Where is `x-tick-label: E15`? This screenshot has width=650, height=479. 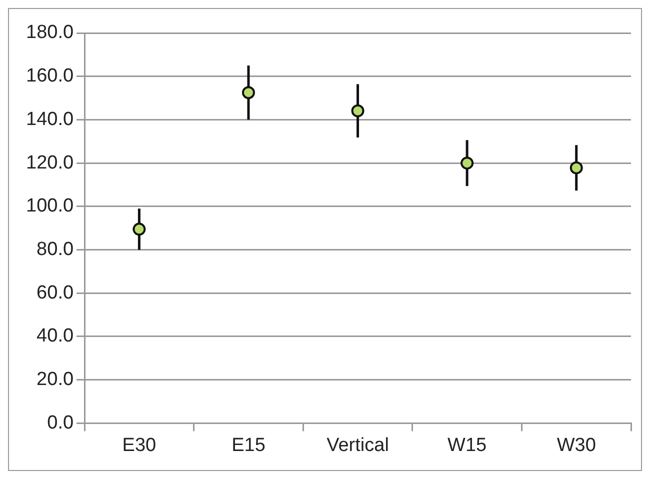 x-tick-label: E15 is located at coordinates (249, 445).